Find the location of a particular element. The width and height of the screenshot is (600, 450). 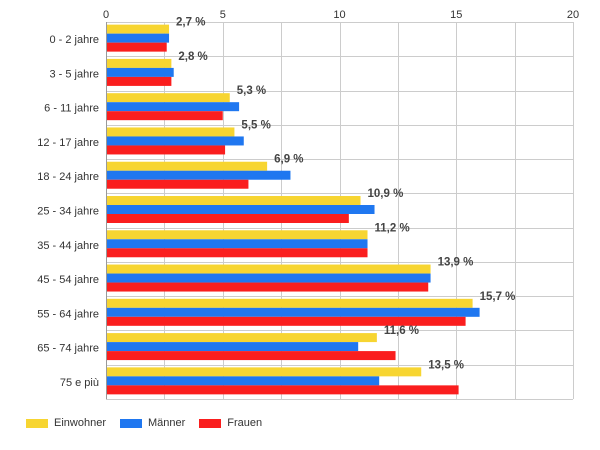

category-label: 3 - 5 jahre is located at coordinates (74, 74).